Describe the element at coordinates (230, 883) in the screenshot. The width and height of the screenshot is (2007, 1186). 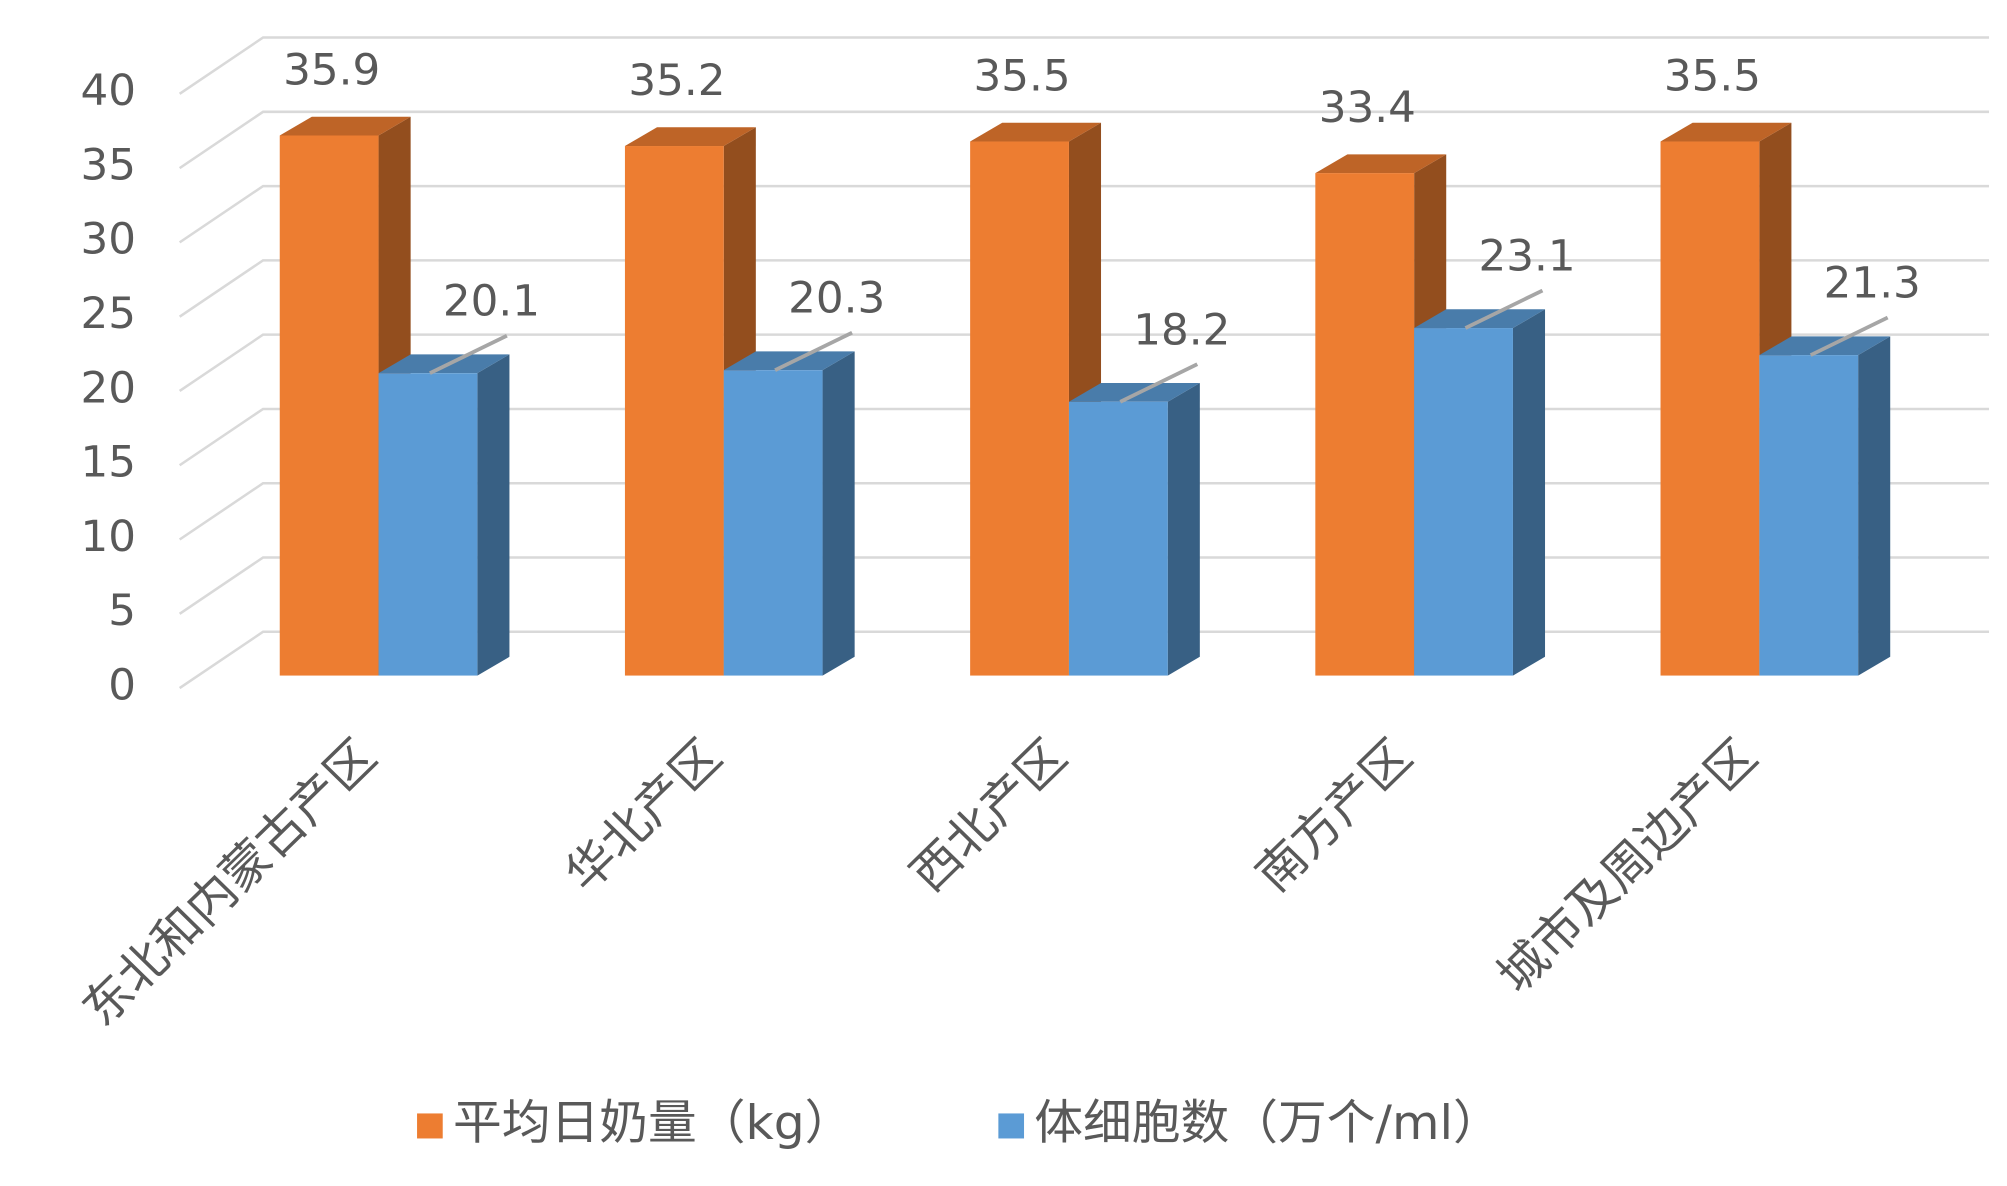
I see `x-tick-label: 东北和内蒙古产区` at that location.